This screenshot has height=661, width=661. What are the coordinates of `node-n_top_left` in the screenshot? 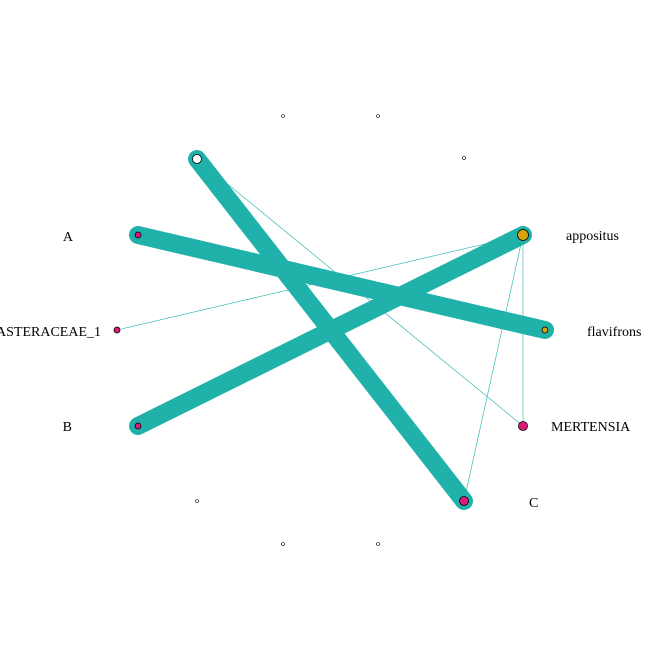 It's located at (197, 159).